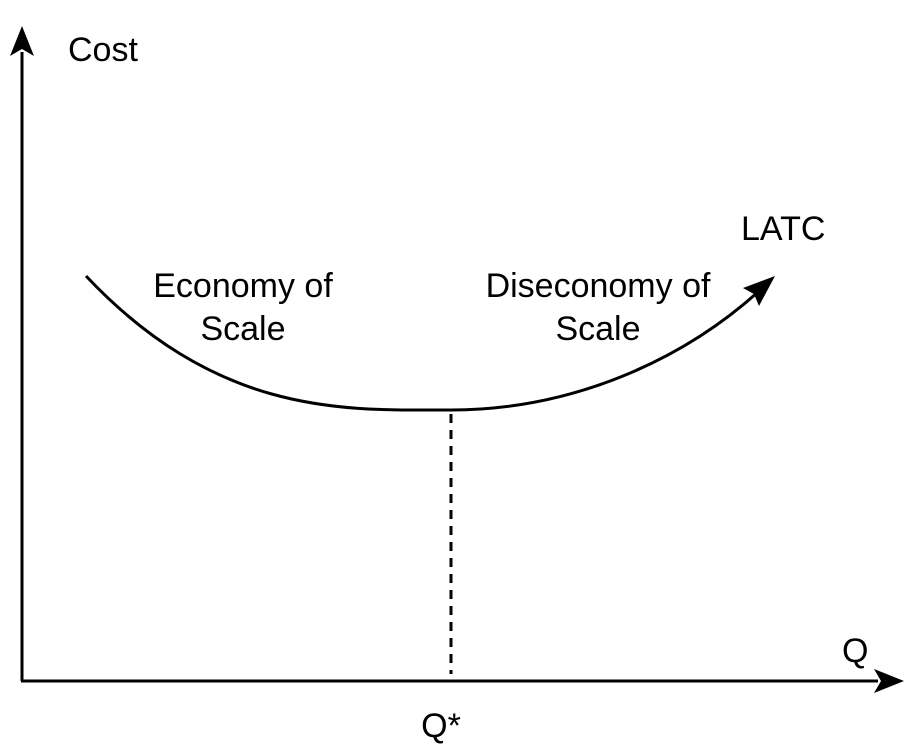 The height and width of the screenshot is (754, 921). What do you see at coordinates (243, 286) in the screenshot?
I see `economy-of-scale-label-line1: Economy of` at bounding box center [243, 286].